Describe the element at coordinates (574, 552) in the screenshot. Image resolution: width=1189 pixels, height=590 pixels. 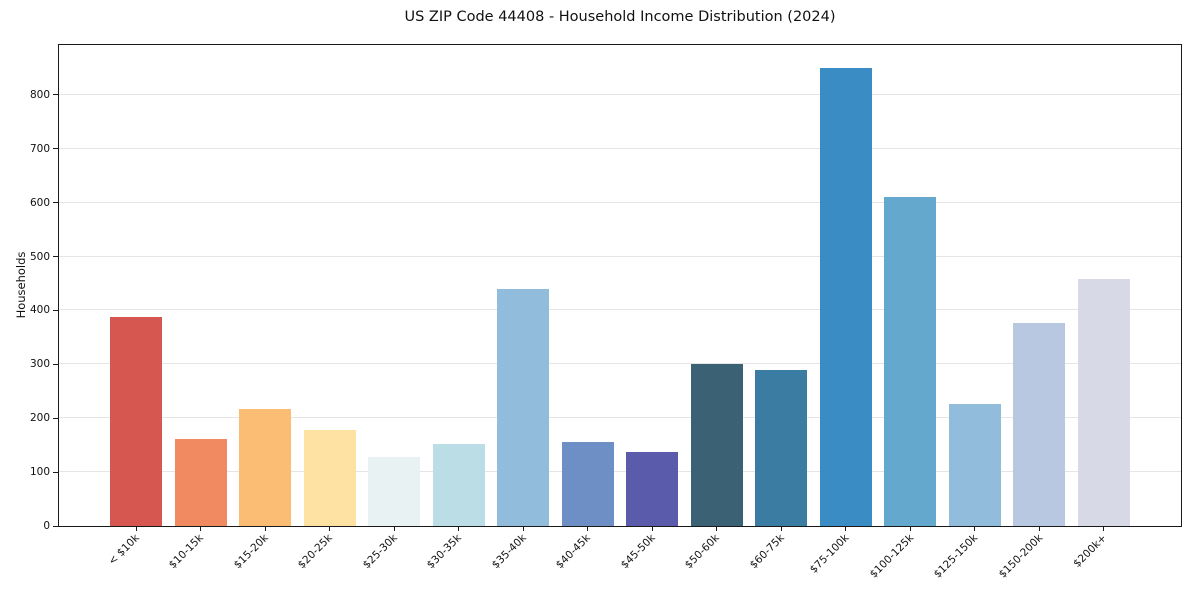
I see `x-tick-label-$40-45k: $40-45k` at that location.